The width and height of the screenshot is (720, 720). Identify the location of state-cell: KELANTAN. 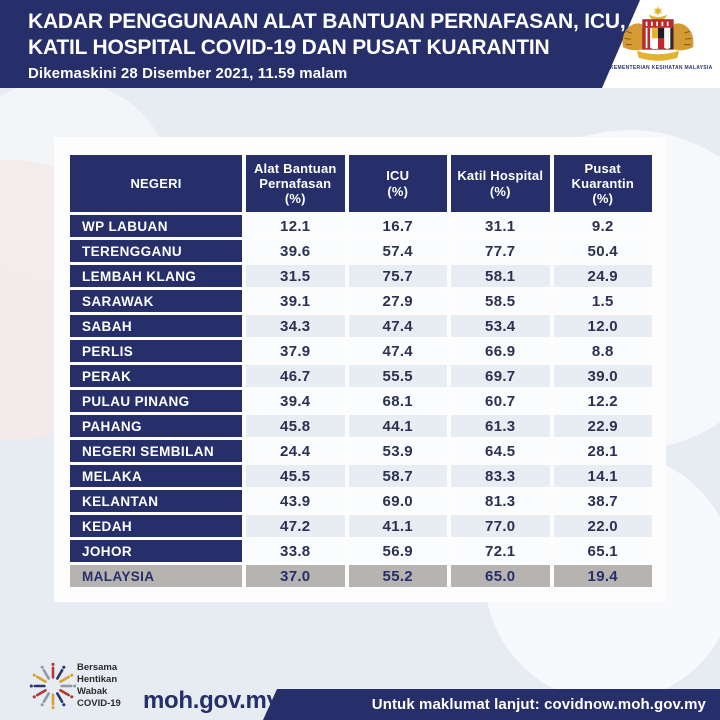
(156, 501).